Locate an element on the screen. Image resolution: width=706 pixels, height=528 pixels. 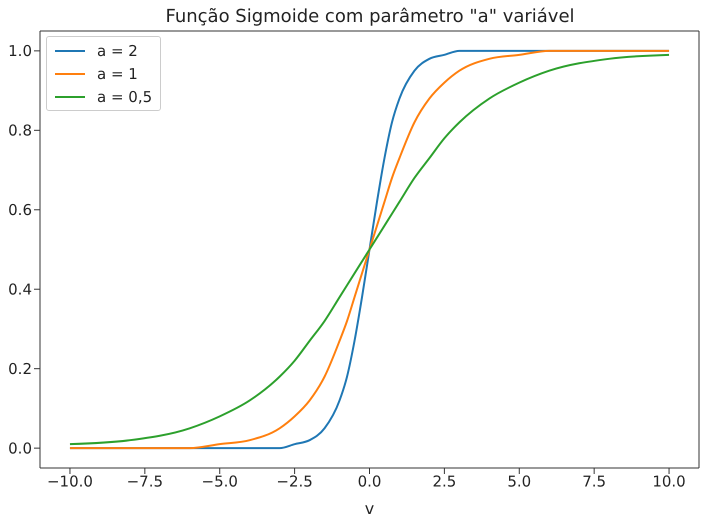
legend-label: a = 2 is located at coordinates (117, 51).